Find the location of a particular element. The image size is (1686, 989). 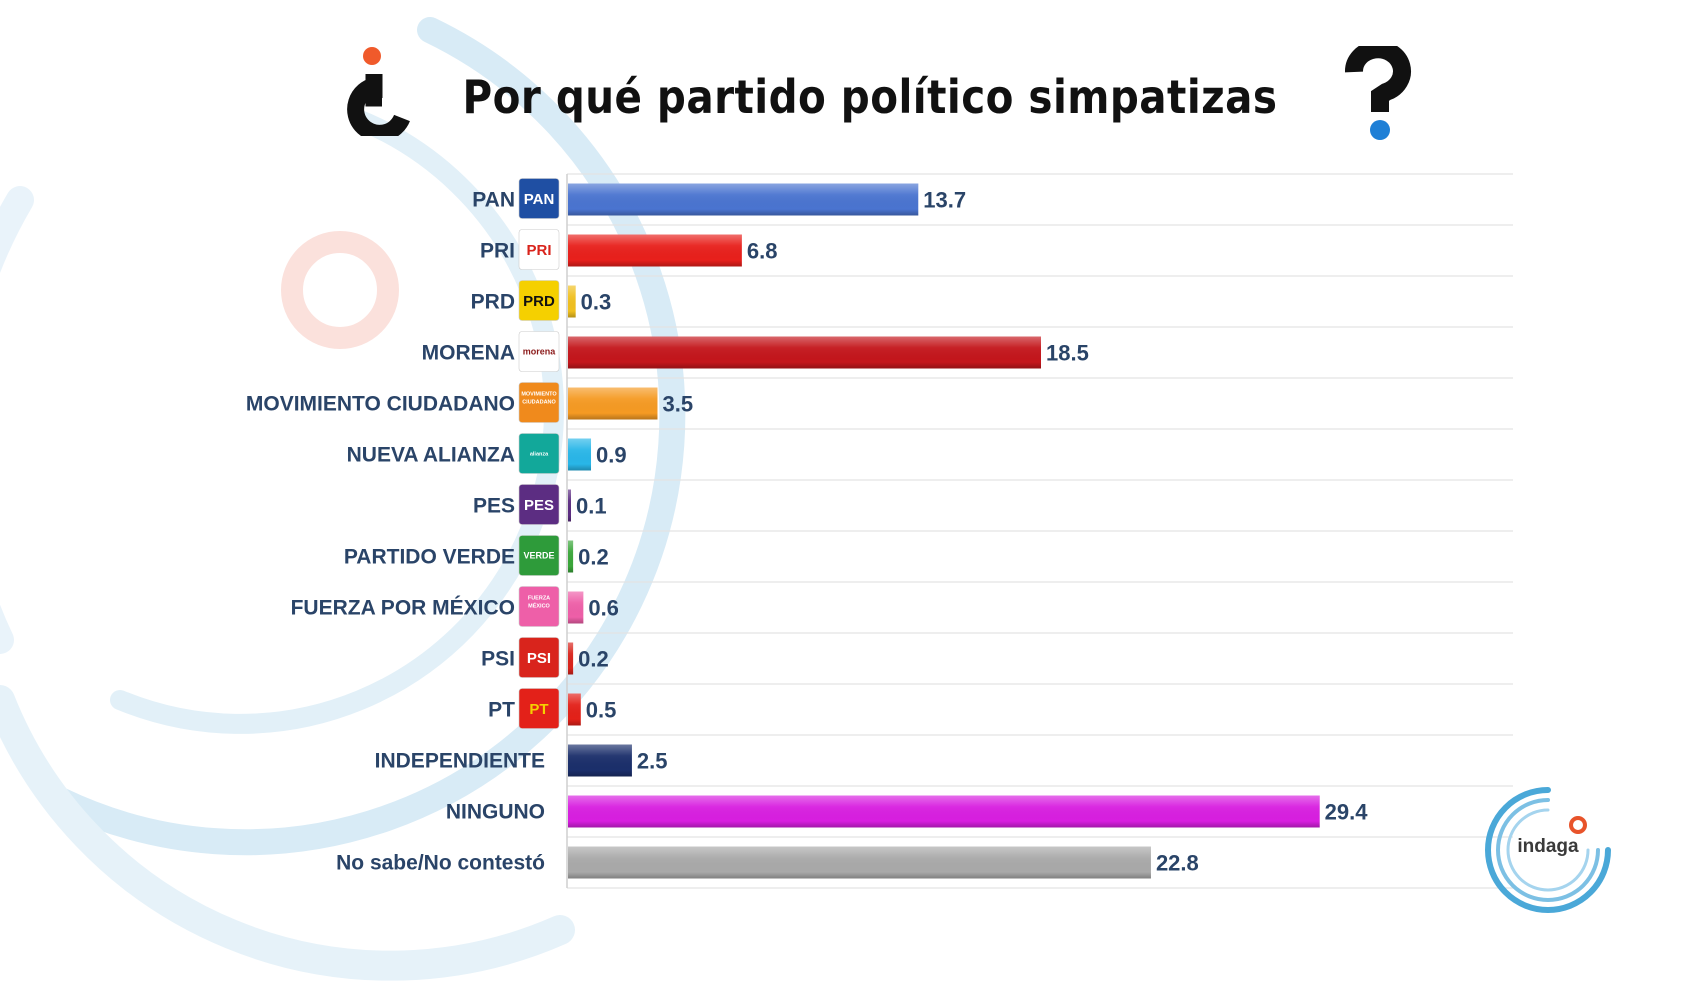

psi-logo-icon-text: PSI is located at coordinates (539, 658).